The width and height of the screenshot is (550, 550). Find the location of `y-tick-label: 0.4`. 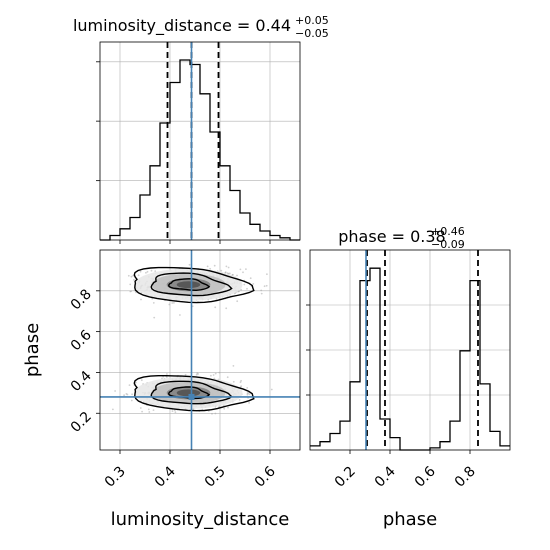

y-tick-label: 0.4 is located at coordinates (81, 381).